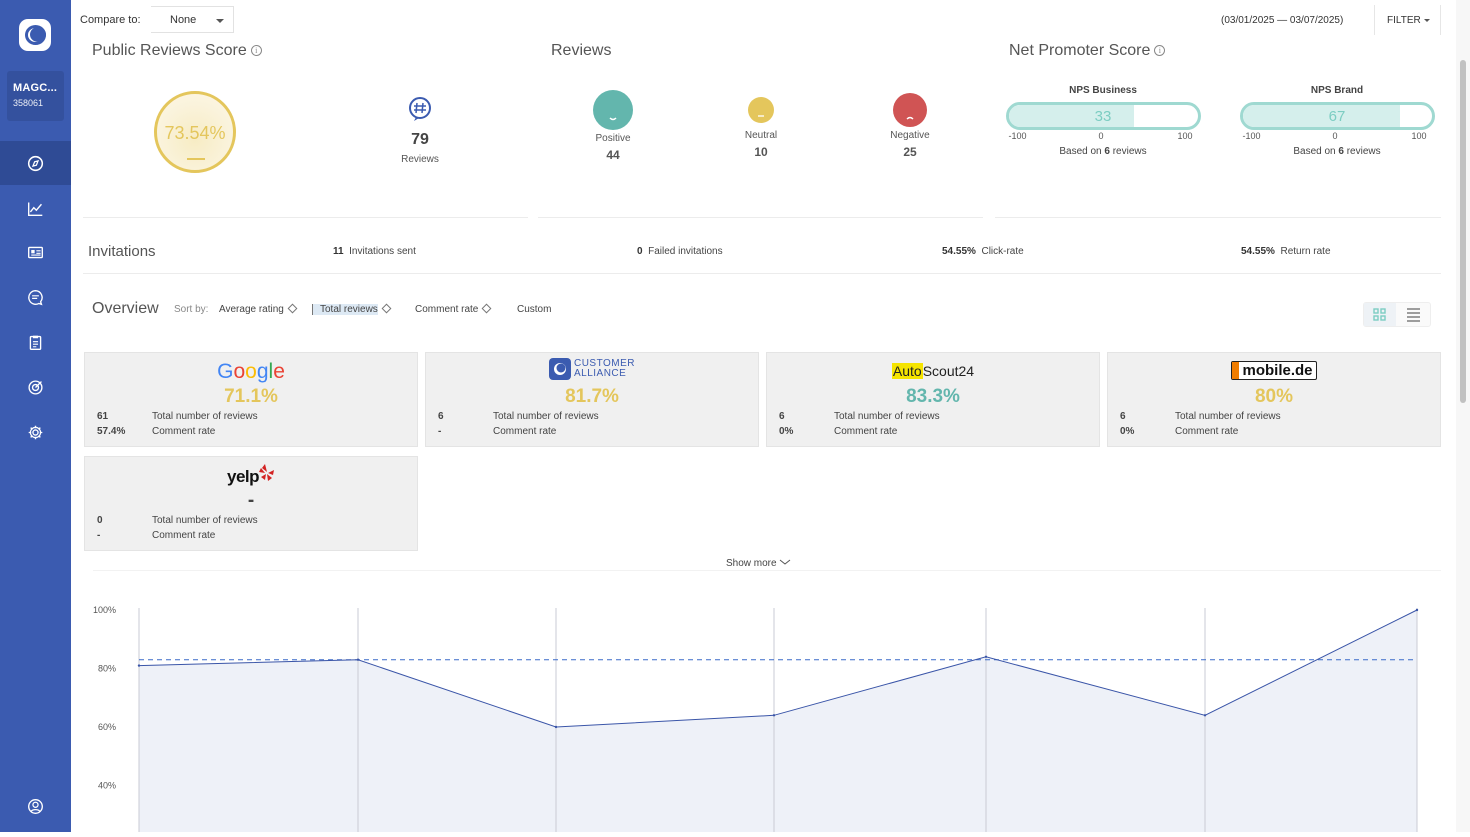  I want to click on hashtag-bubble-icon, so click(420, 109).